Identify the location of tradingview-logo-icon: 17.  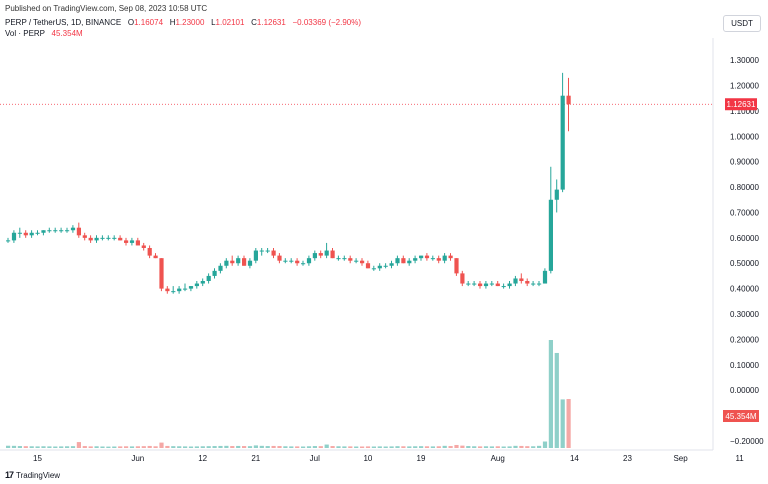
(9, 475).